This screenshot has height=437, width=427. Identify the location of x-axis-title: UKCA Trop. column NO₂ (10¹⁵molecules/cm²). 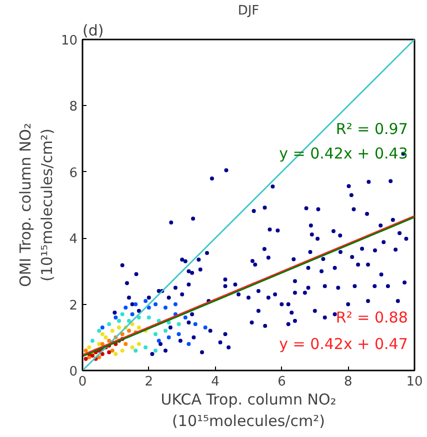
(248, 410).